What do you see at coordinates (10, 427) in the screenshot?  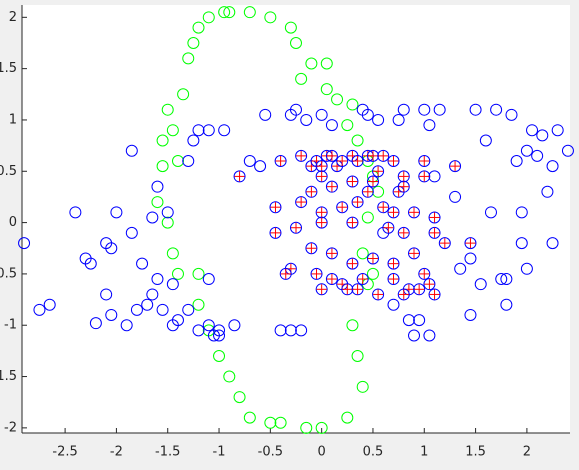 I see `y-tick-label: -2` at bounding box center [10, 427].